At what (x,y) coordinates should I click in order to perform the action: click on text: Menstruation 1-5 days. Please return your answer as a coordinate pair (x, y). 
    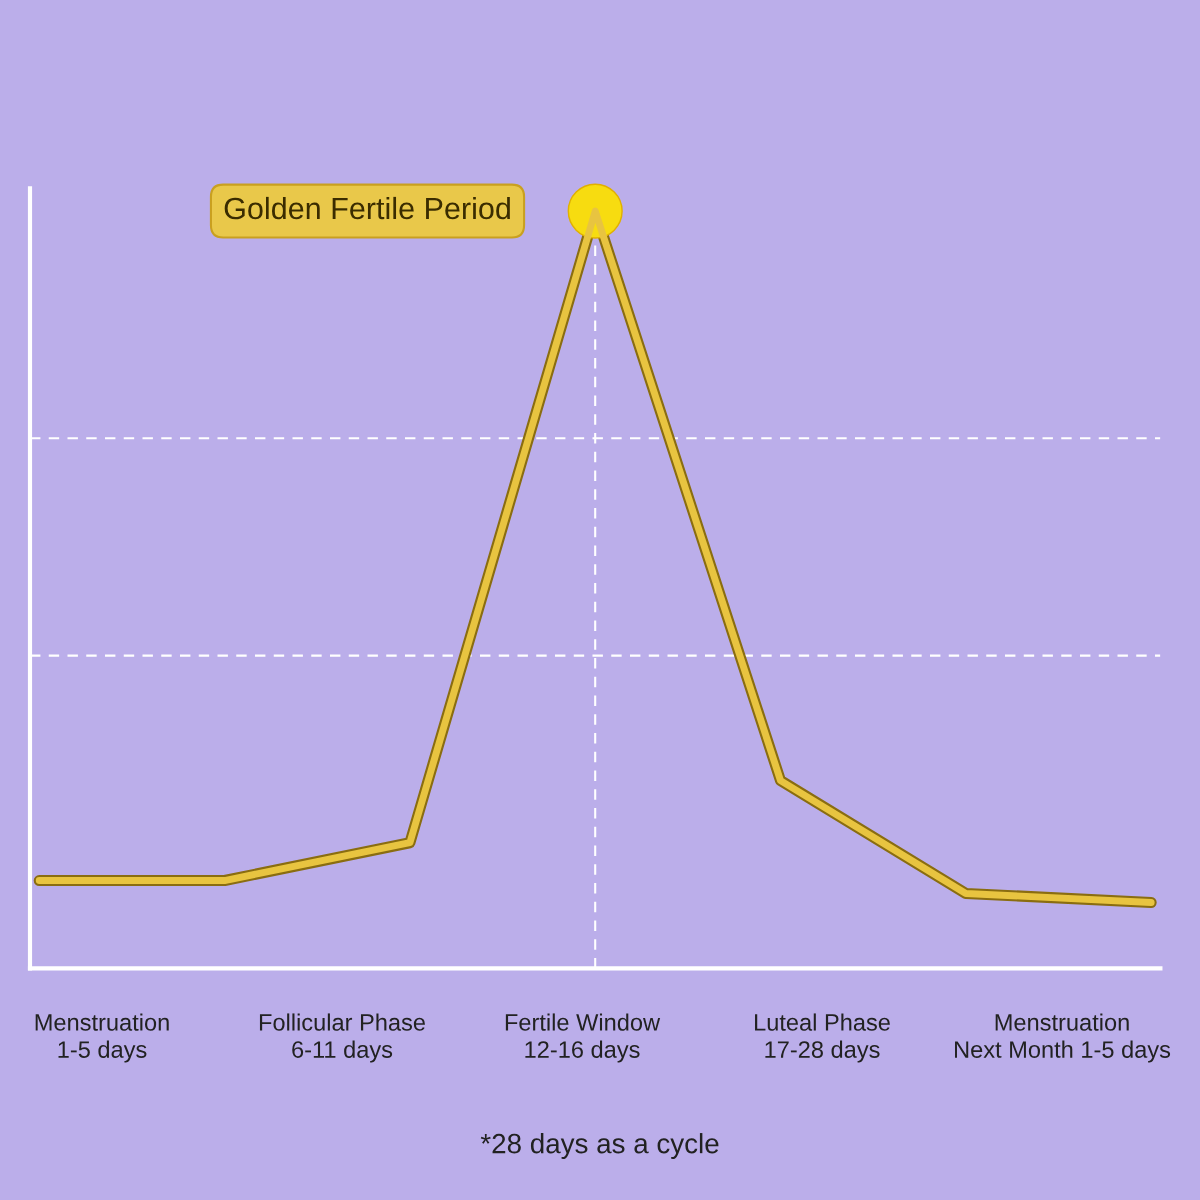
    Looking at the image, I should click on (102, 1038).